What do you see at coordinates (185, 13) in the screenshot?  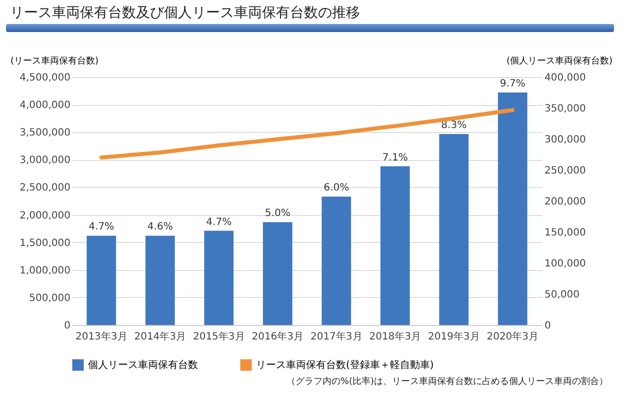 I see `chart-title: リース車両保有台数及び個人リース車両保有台数の推移` at bounding box center [185, 13].